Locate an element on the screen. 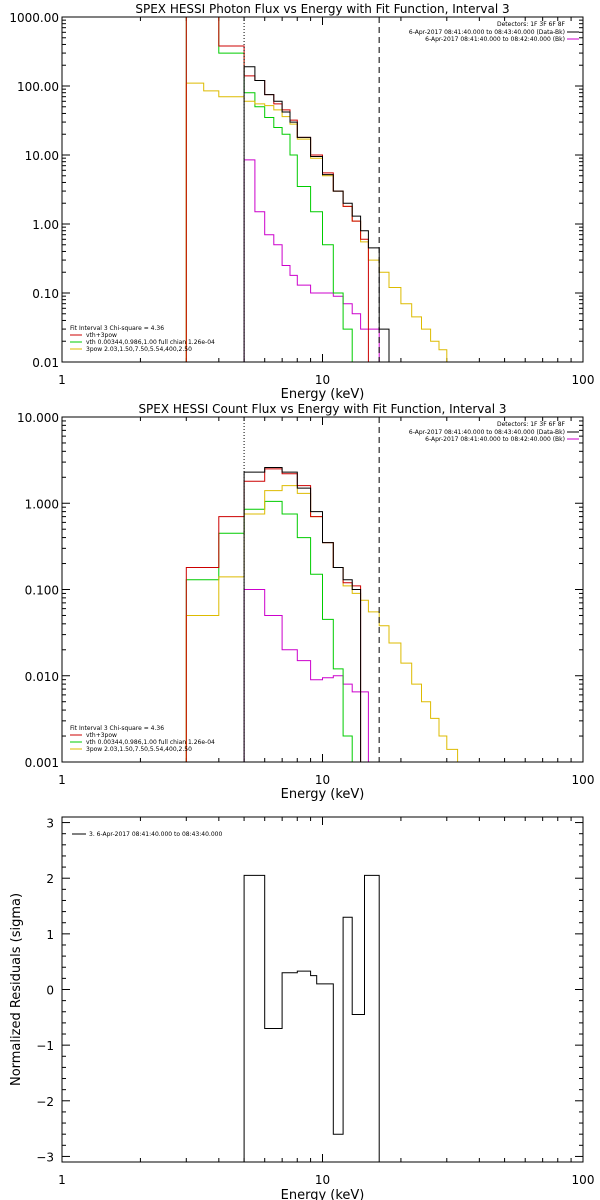 This screenshot has height=1200, width=600. y-tick-label: 3 is located at coordinates (50, 824).